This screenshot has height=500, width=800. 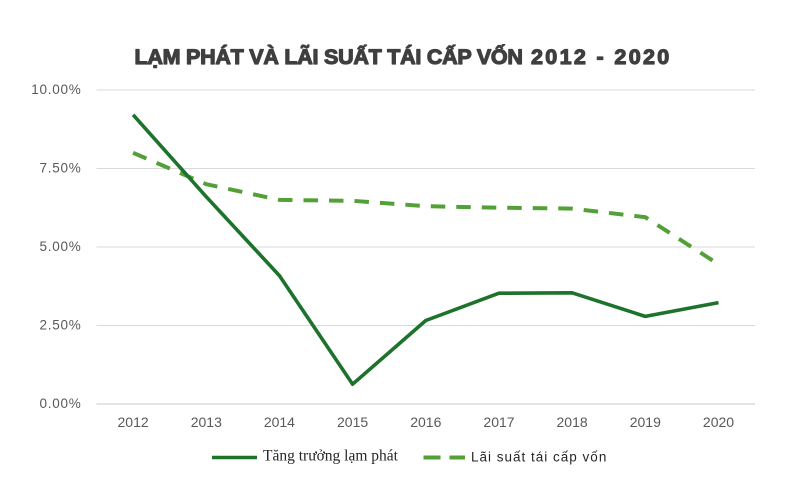 I want to click on svg-text: 10.00%, so click(x=56, y=89).